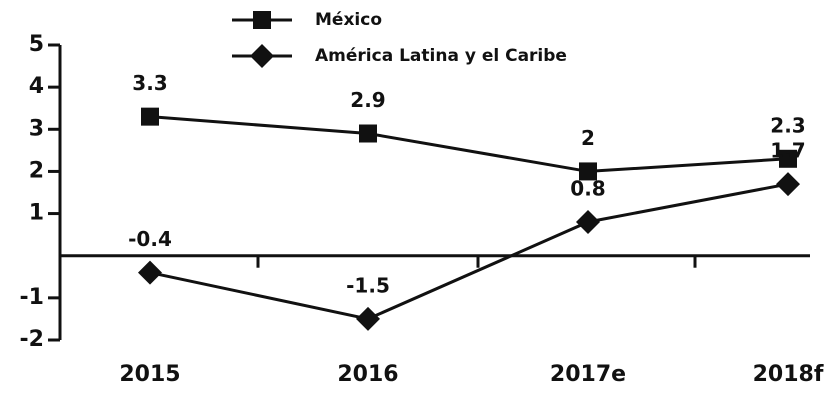 The width and height of the screenshot is (831, 406). Describe the element at coordinates (788, 374) in the screenshot. I see `x-tick-label: 2018f` at that location.